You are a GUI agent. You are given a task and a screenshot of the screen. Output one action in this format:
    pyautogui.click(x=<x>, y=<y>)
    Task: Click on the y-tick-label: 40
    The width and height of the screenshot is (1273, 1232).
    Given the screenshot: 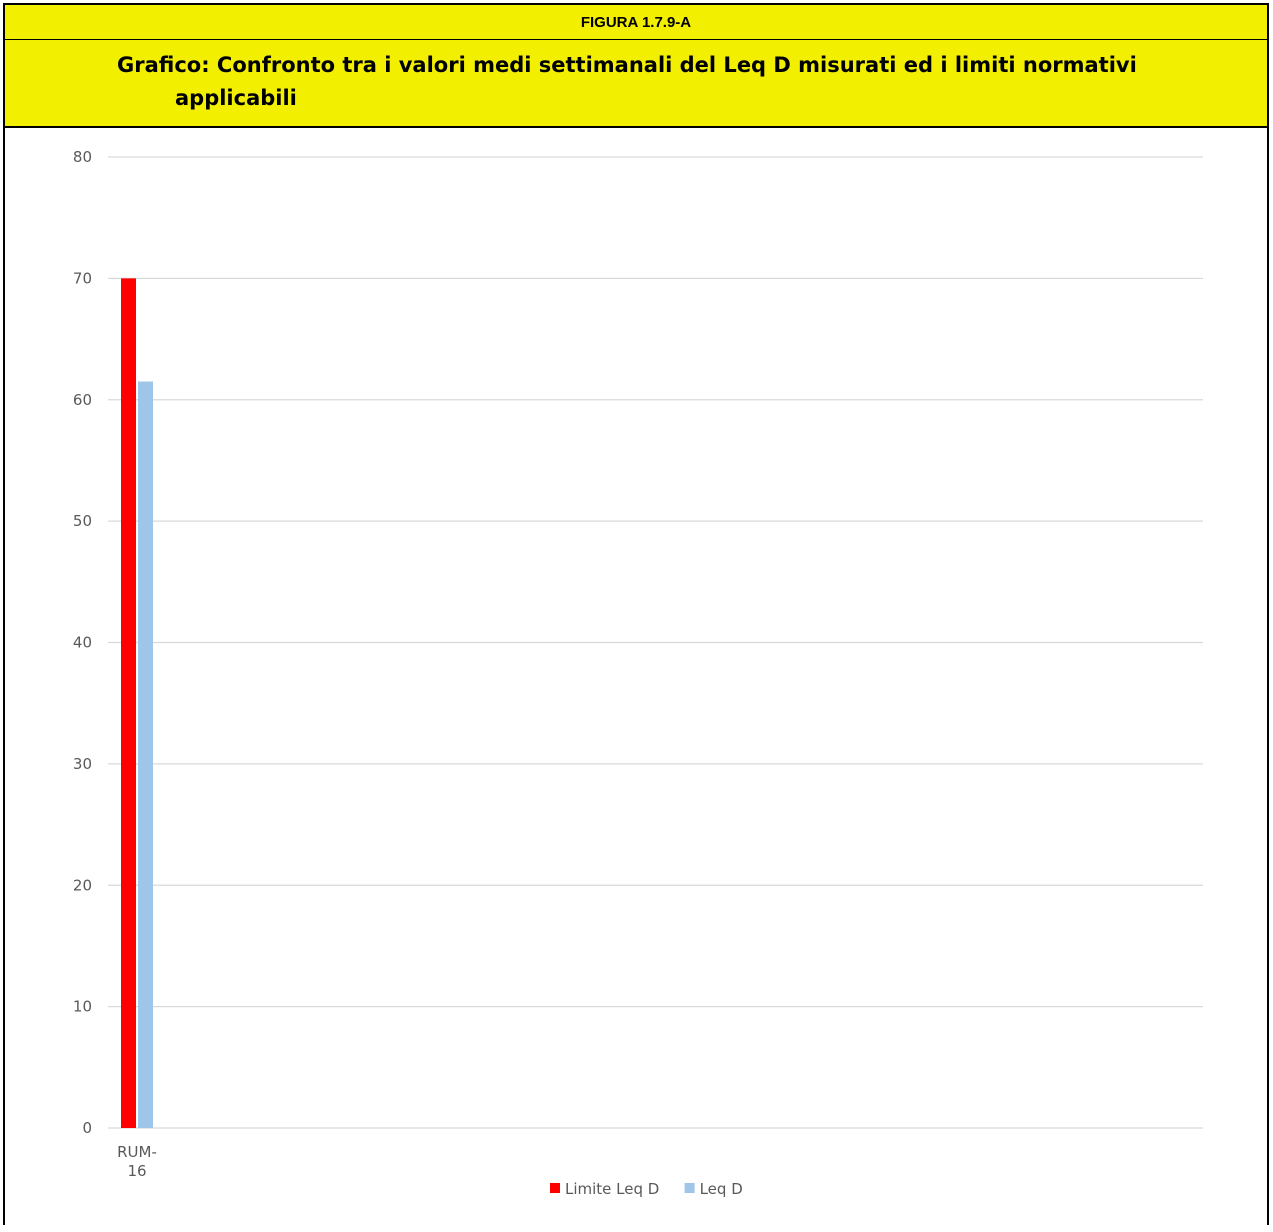 What is the action you would take?
    pyautogui.click(x=82, y=643)
    